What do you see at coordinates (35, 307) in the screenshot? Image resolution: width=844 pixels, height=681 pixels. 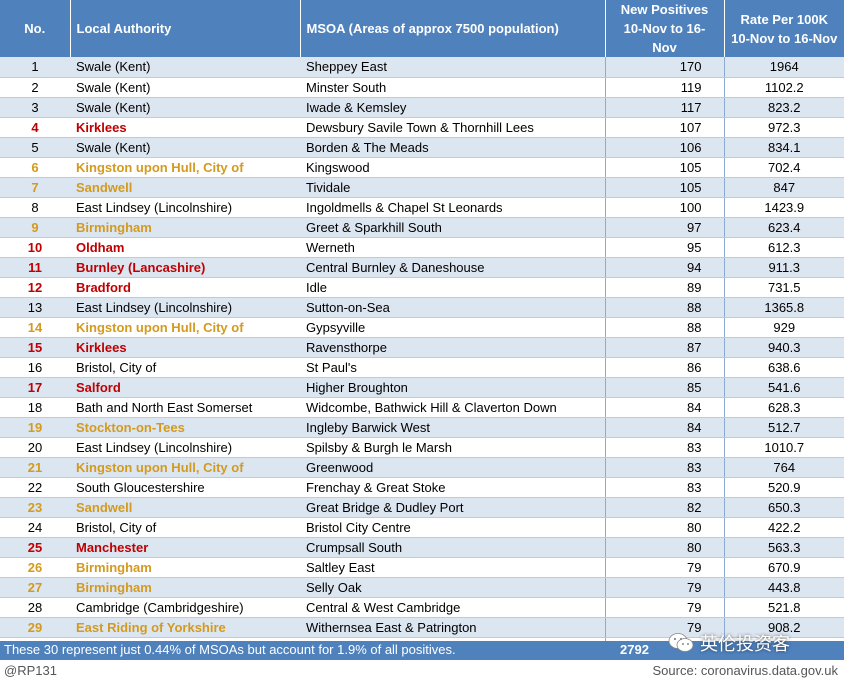 I see `row-number: 13` at bounding box center [35, 307].